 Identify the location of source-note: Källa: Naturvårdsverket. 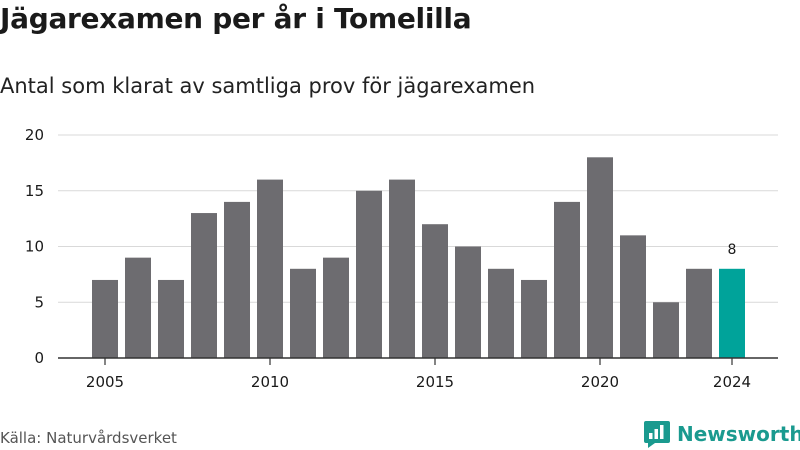
(88, 438).